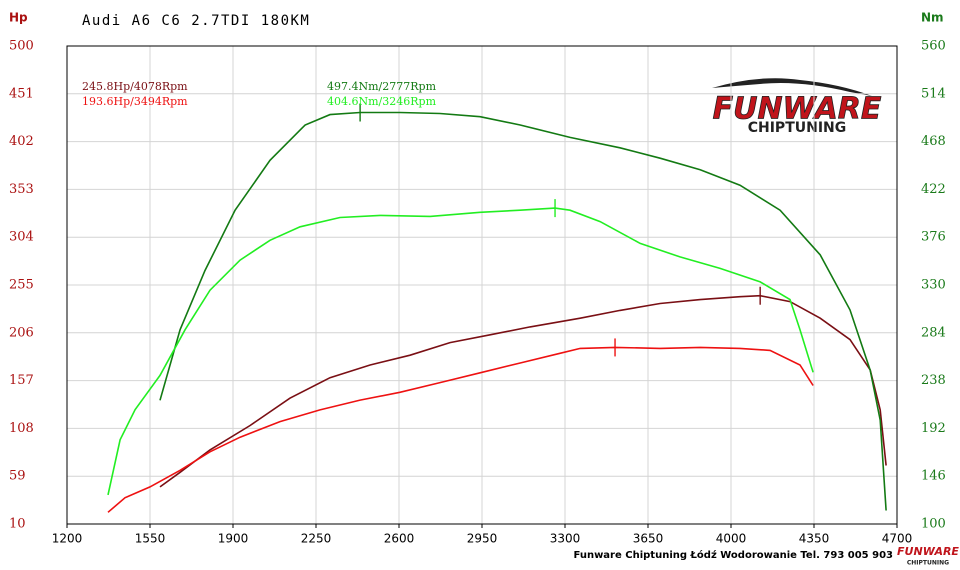 This screenshot has width=960, height=570. Describe the element at coordinates (233, 539) in the screenshot. I see `x-tick-label: 1900` at that location.